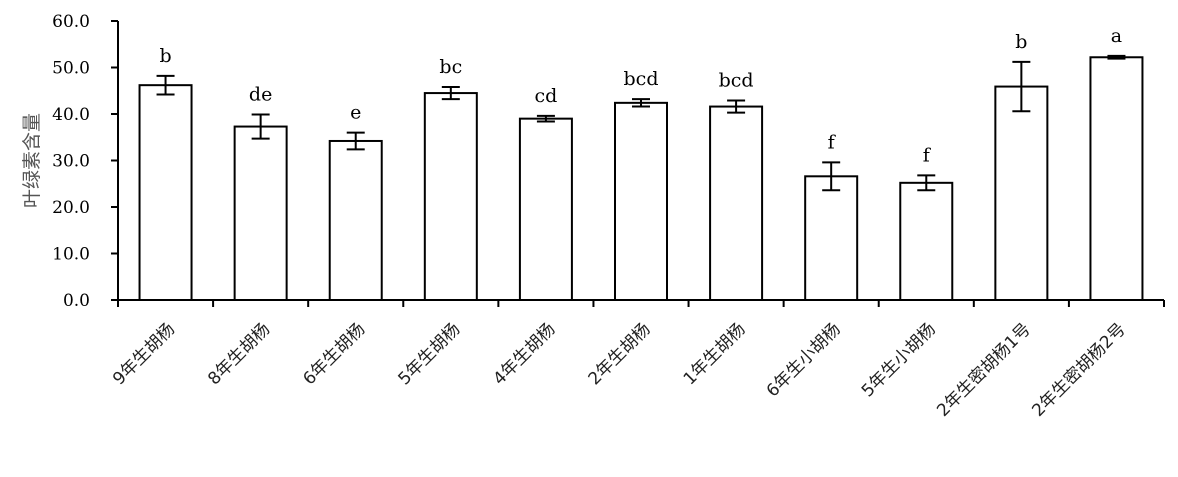 This screenshot has height=477, width=1178. Describe the element at coordinates (546, 96) in the screenshot. I see `significance-letter: cd` at that location.